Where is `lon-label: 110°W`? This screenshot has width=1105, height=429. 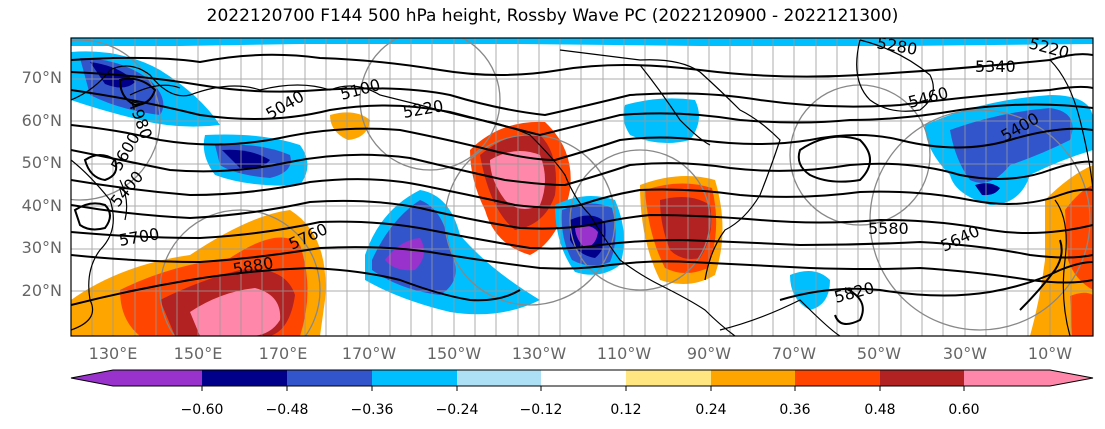
lon-label: 110°W is located at coordinates (624, 353).